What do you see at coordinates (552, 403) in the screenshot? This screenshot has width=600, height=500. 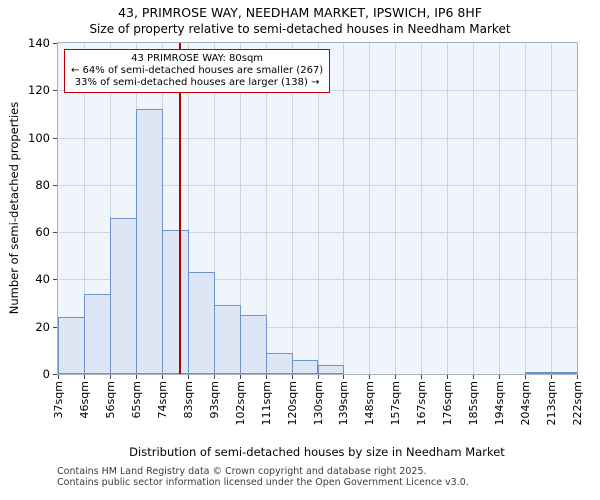 I see `x-tick-label-text: 213sqm` at bounding box center [552, 403].